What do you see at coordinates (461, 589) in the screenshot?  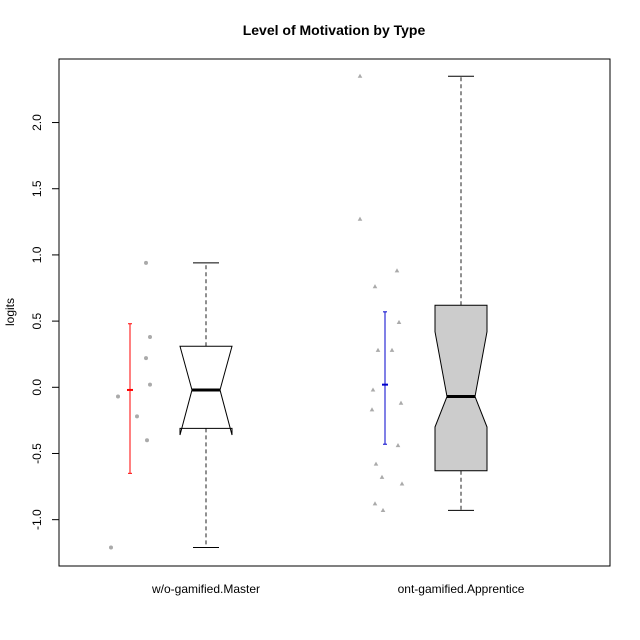 I see `x-category-label: ont-gamified.Apprentice` at bounding box center [461, 589].